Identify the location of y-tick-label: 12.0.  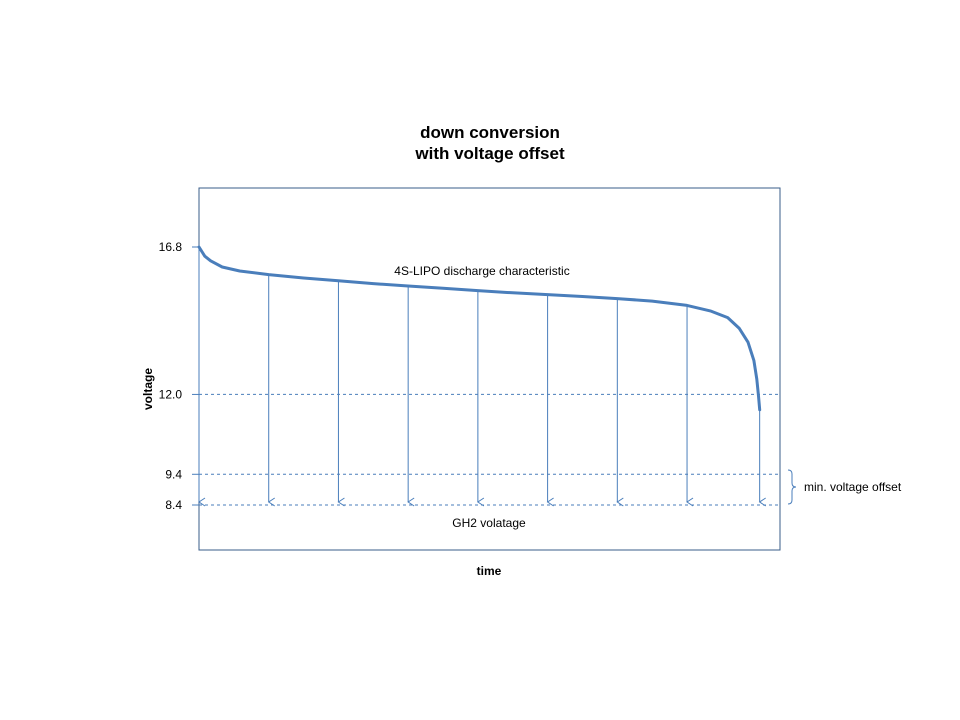
(171, 394).